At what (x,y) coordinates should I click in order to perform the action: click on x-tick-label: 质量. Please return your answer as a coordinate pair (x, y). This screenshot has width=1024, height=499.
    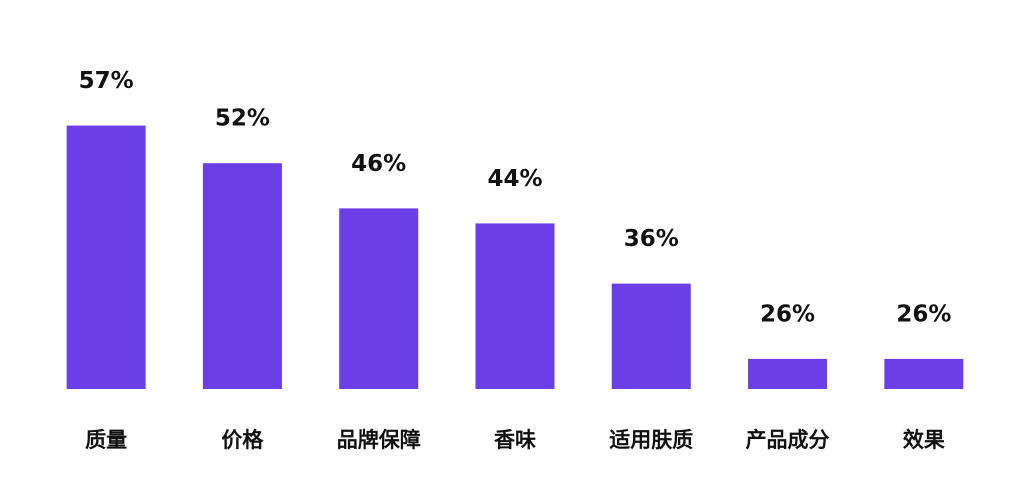
    Looking at the image, I should click on (106, 440).